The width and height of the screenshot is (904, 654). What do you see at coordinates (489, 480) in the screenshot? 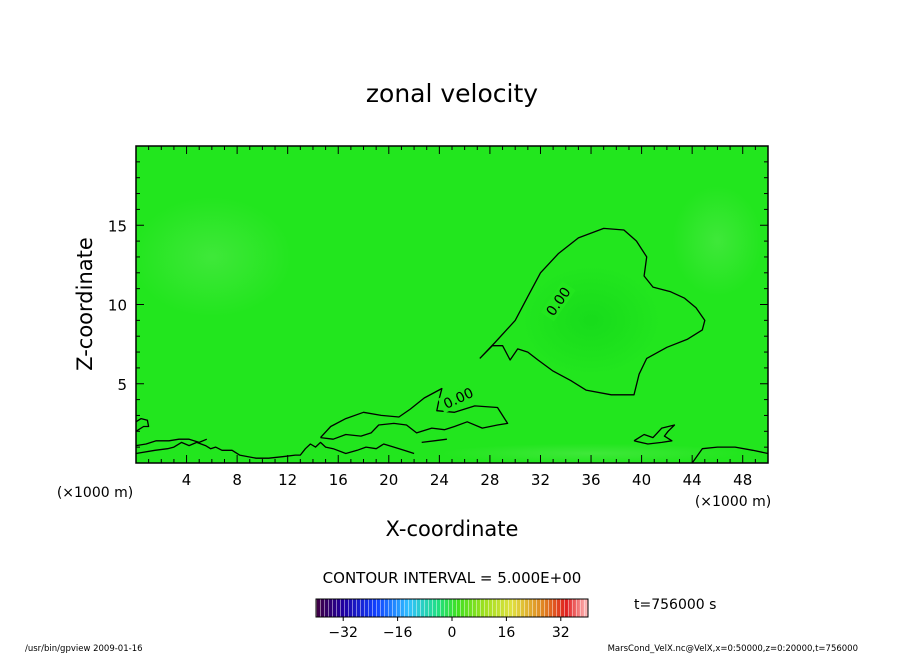
I see `x-tick-label: 28` at bounding box center [489, 480].